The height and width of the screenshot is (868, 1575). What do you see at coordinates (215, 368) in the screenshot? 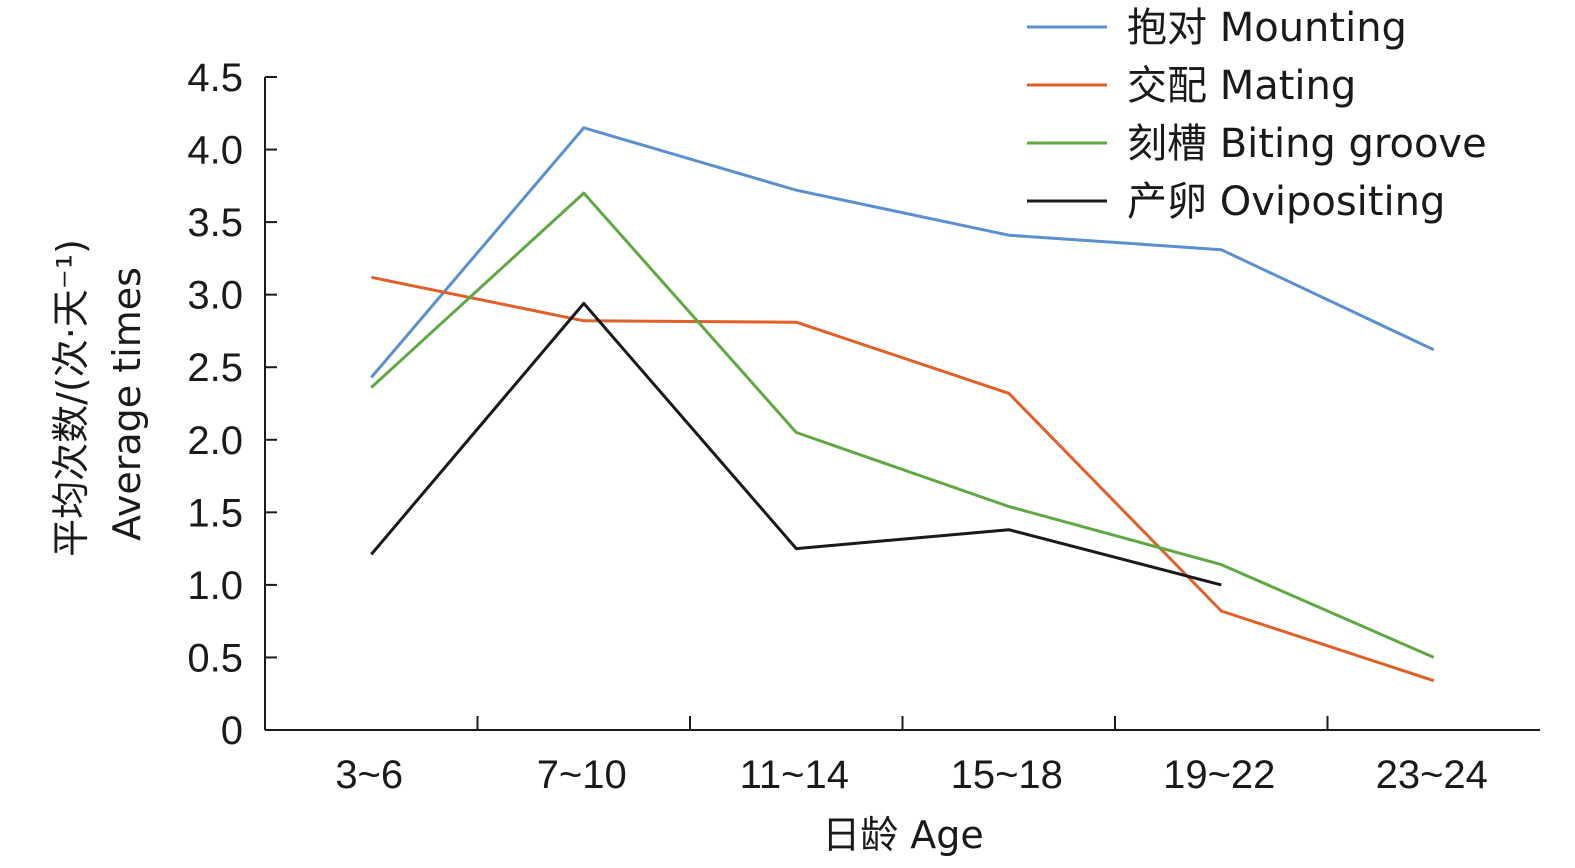
I see `y-tick-label: 2.5` at bounding box center [215, 368].